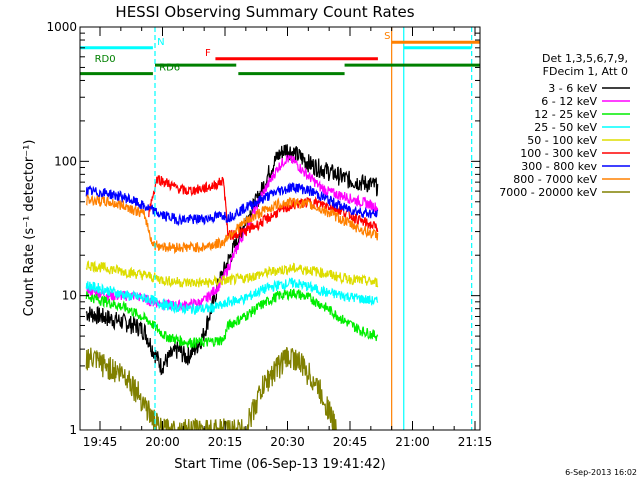 The height and width of the screenshot is (480, 640). I want to click on x-tick-label: 21:00, so click(412, 442).